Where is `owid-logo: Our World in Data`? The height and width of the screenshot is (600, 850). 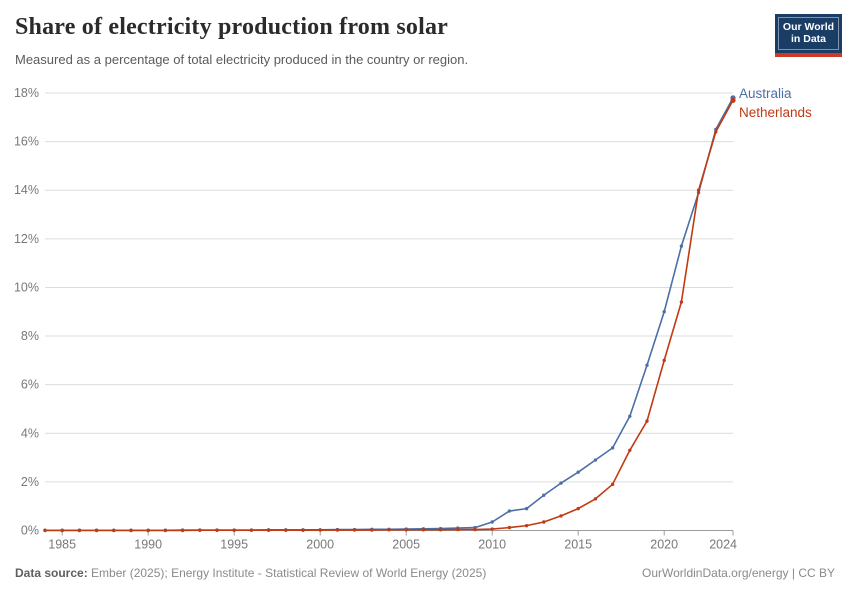 owid-logo: Our World in Data is located at coordinates (808, 35).